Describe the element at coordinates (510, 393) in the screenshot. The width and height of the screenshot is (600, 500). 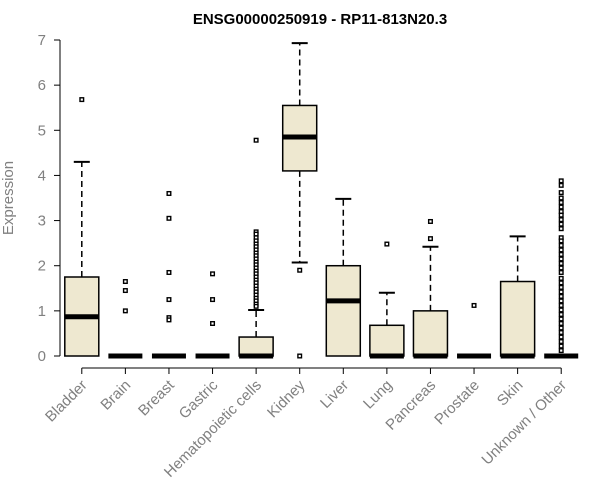
I see `x-tick-label: Skin` at that location.